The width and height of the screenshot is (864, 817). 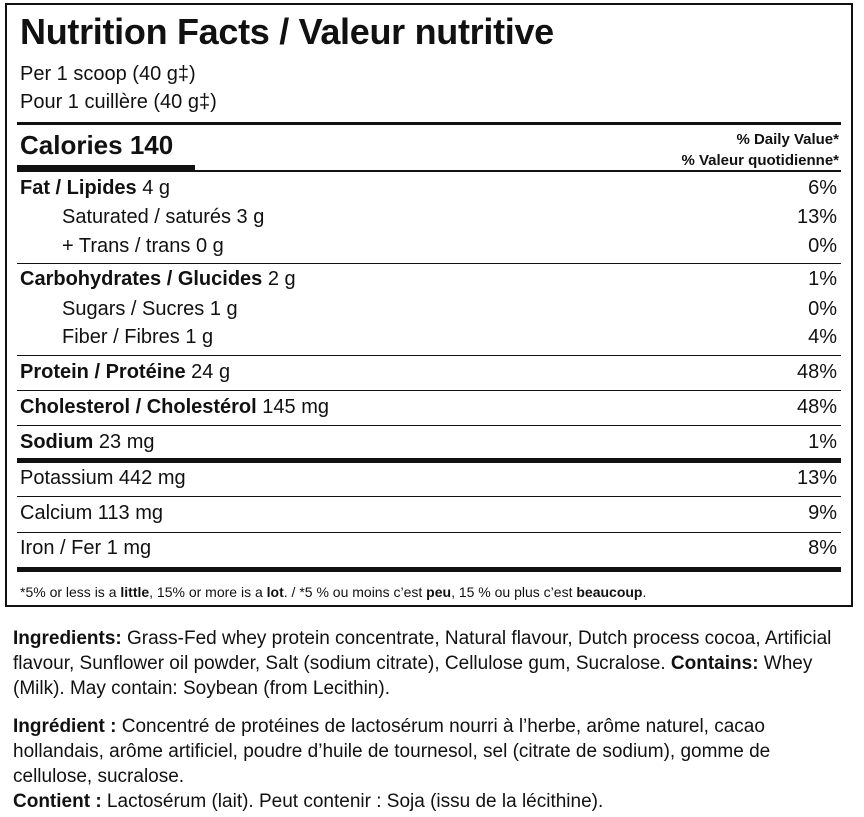 What do you see at coordinates (609, 592) in the screenshot?
I see `footnote-bold: beaucoup` at bounding box center [609, 592].